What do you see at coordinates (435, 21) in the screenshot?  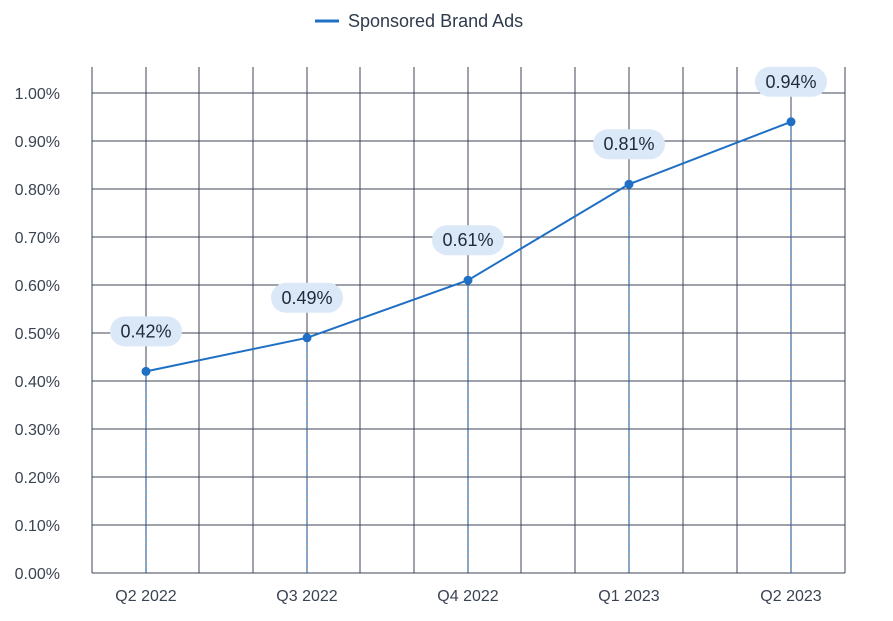 I see `legend-label: Sponsored Brand Ads` at bounding box center [435, 21].